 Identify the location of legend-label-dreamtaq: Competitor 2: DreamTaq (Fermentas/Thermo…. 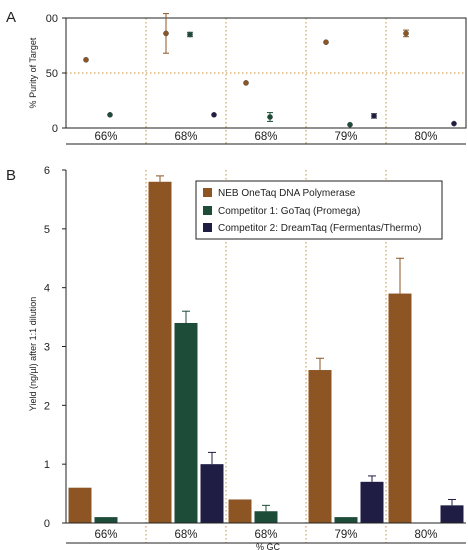
(319, 228).